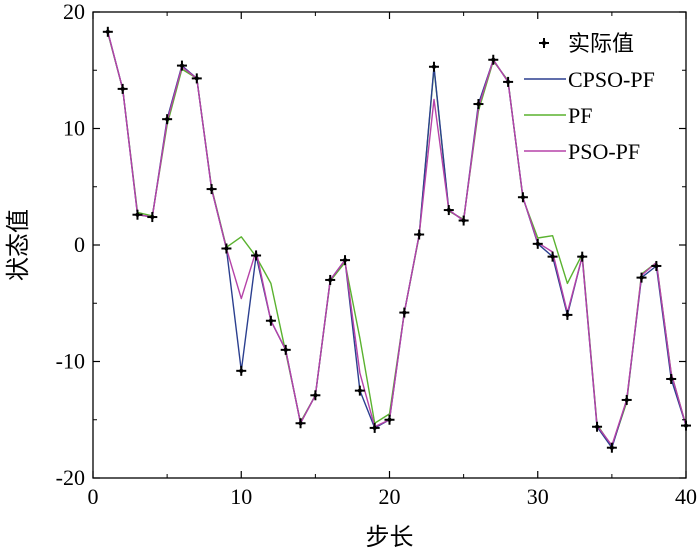 The image size is (700, 554). Describe the element at coordinates (601, 44) in the screenshot. I see `legend-label: 实际值` at that location.